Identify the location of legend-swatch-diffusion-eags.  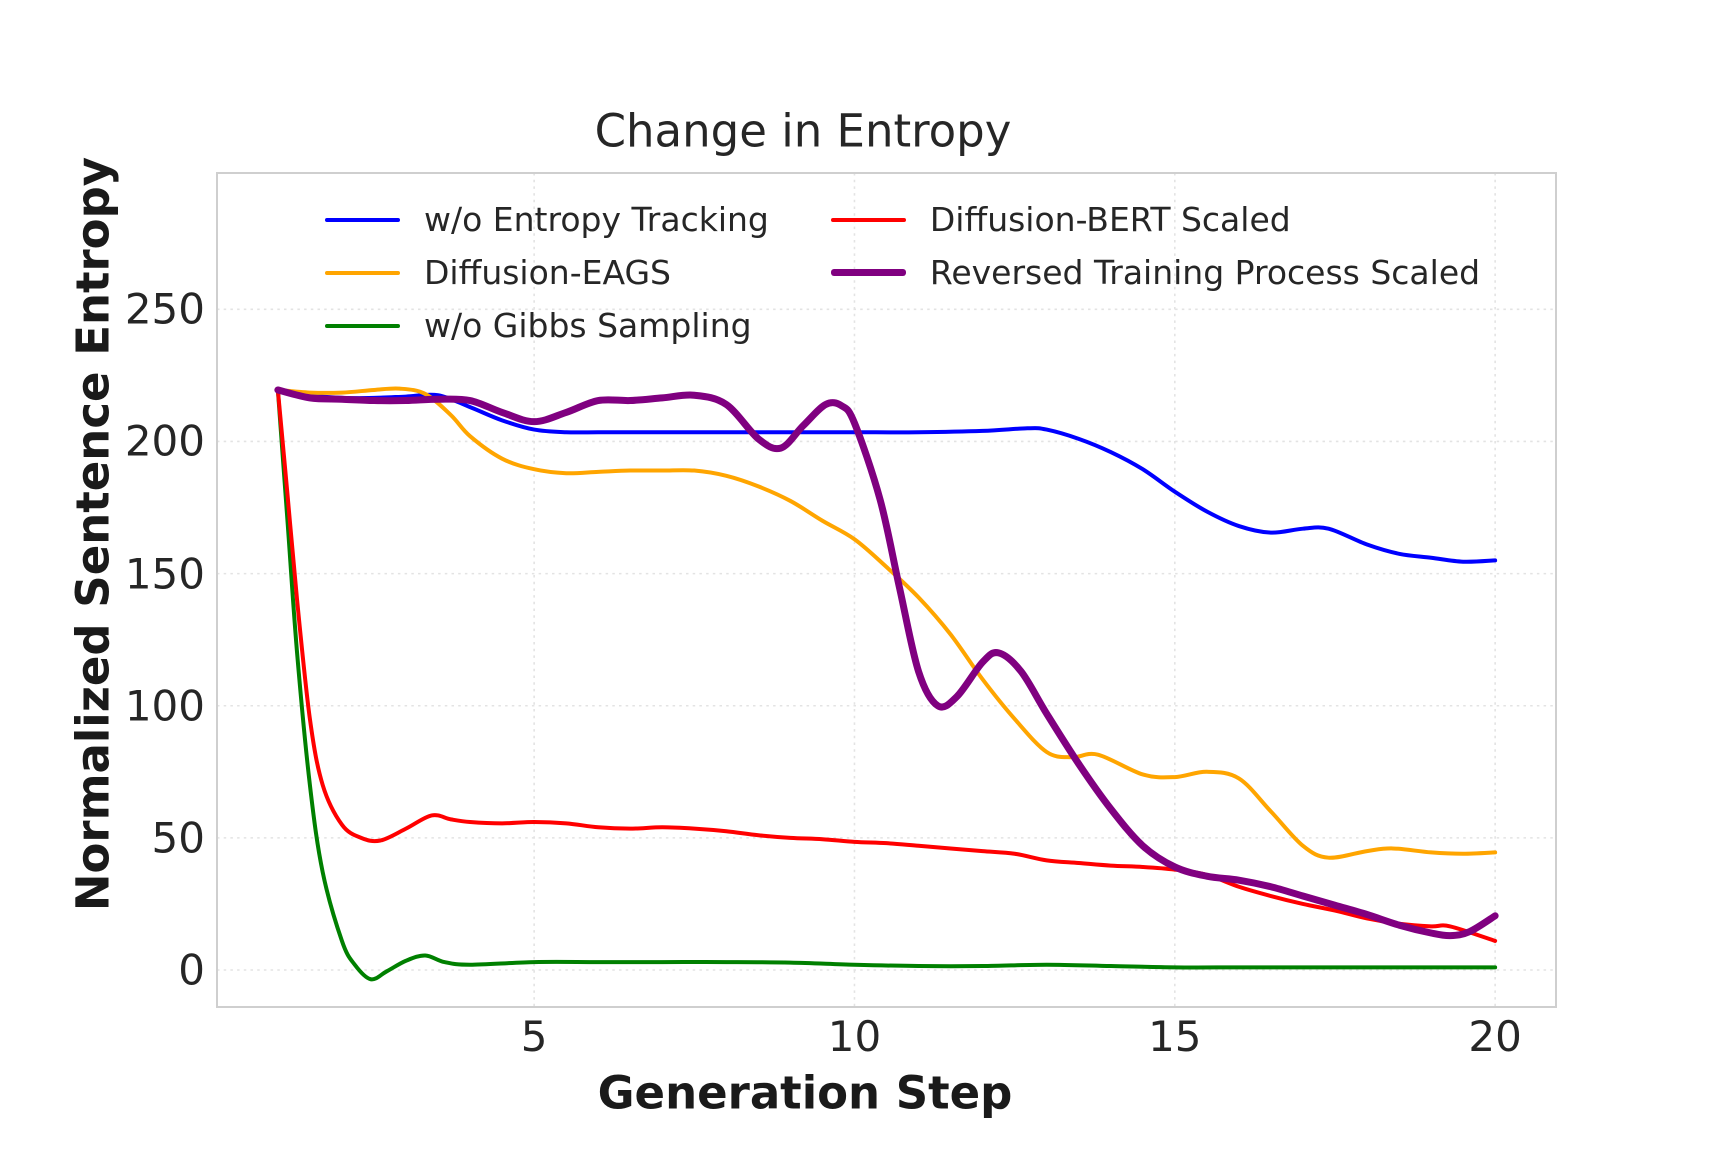
(362, 272).